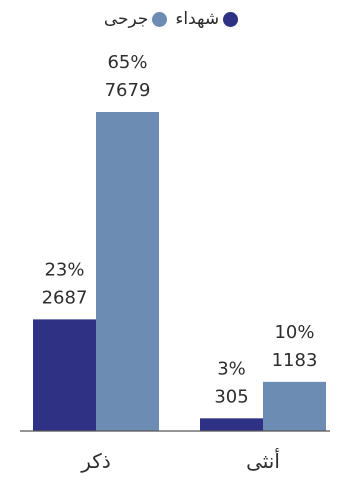  Describe the element at coordinates (294, 406) in the screenshot. I see `bar-wounded-female` at that location.